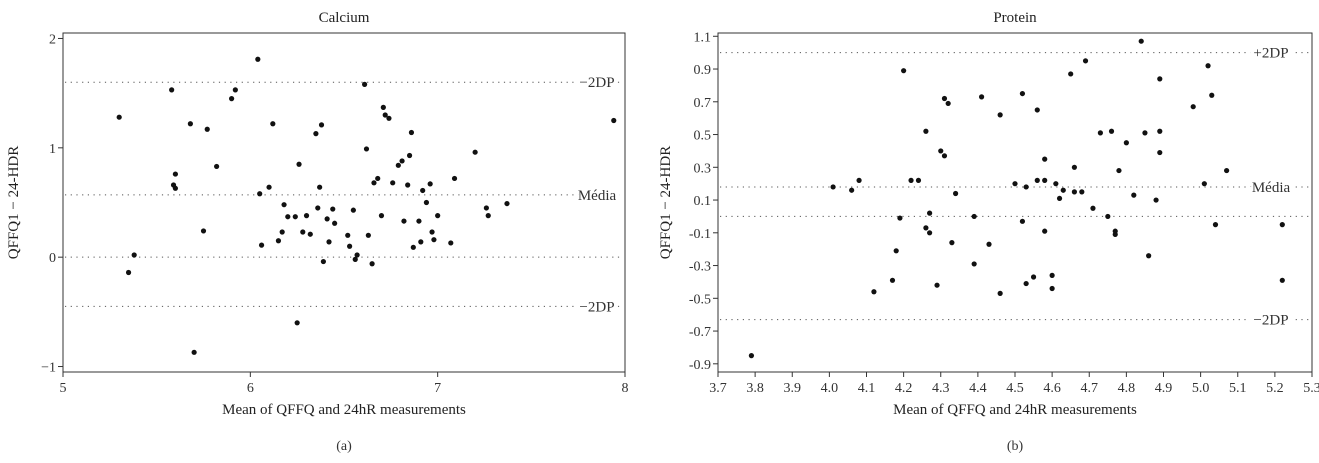  Describe the element at coordinates (1201, 388) in the screenshot. I see `x-tick-label: 5.0` at that location.